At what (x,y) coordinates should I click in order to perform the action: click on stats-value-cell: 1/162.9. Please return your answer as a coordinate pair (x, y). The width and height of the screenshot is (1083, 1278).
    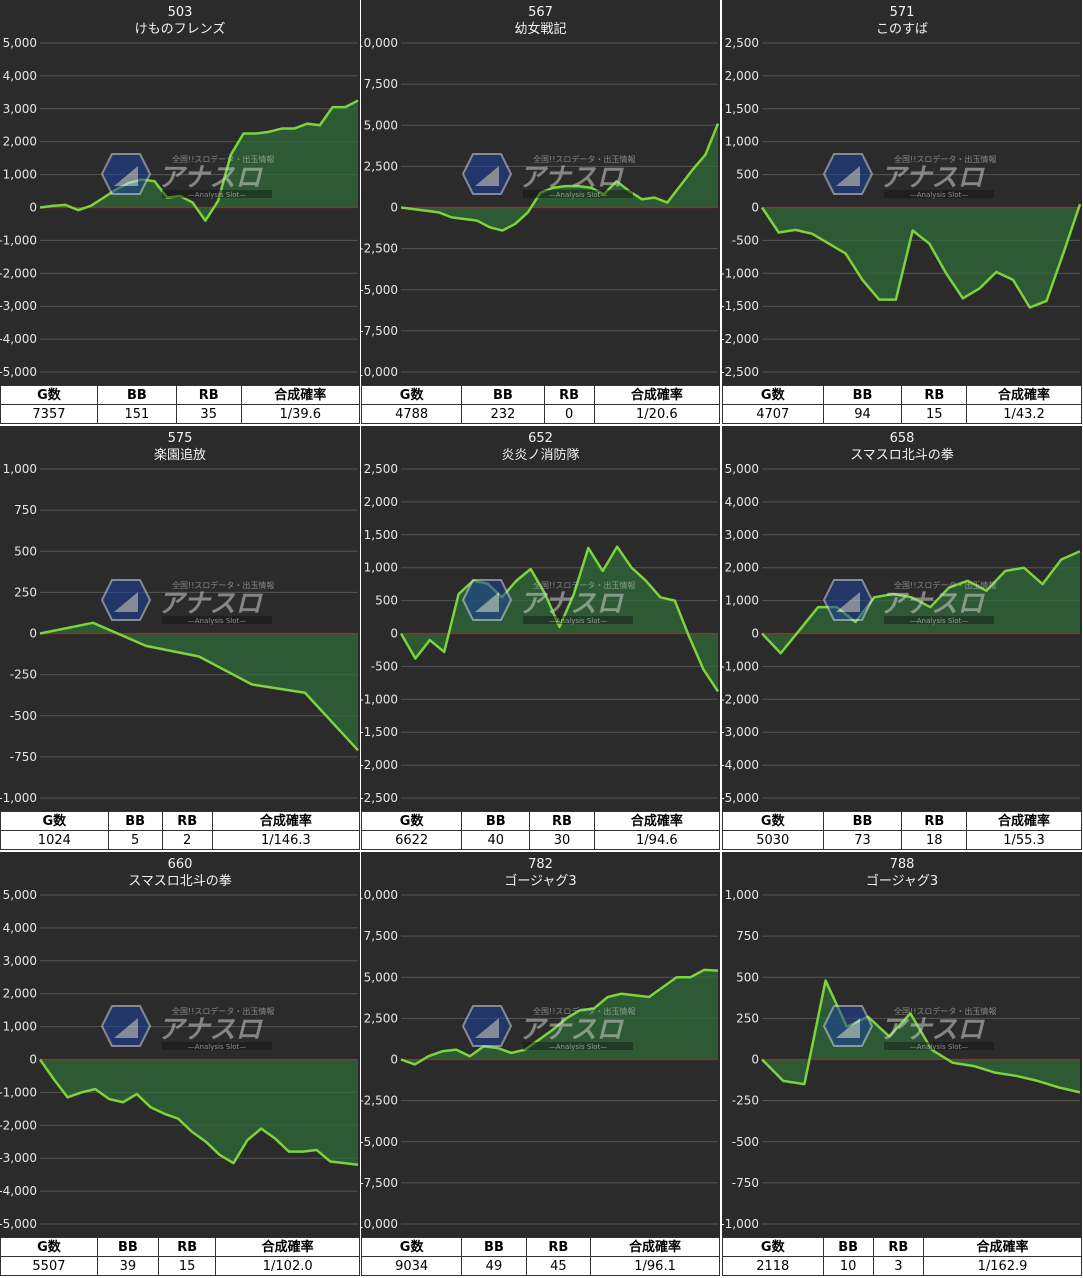
    Looking at the image, I should click on (1002, 1266).